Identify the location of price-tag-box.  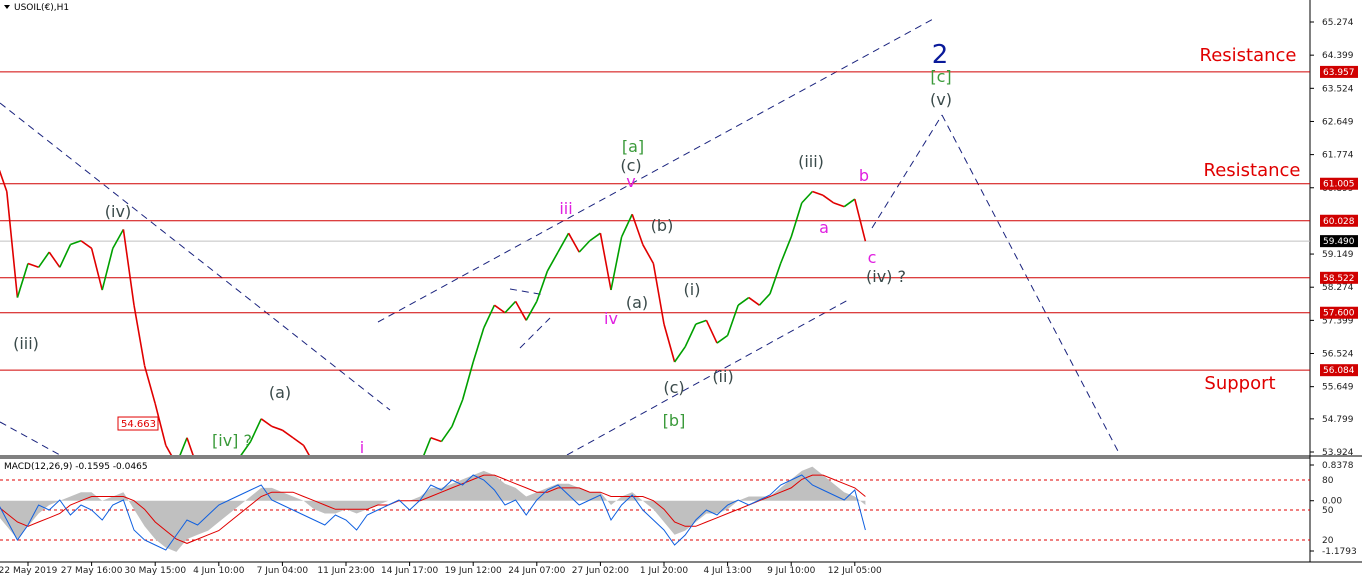
(138, 423).